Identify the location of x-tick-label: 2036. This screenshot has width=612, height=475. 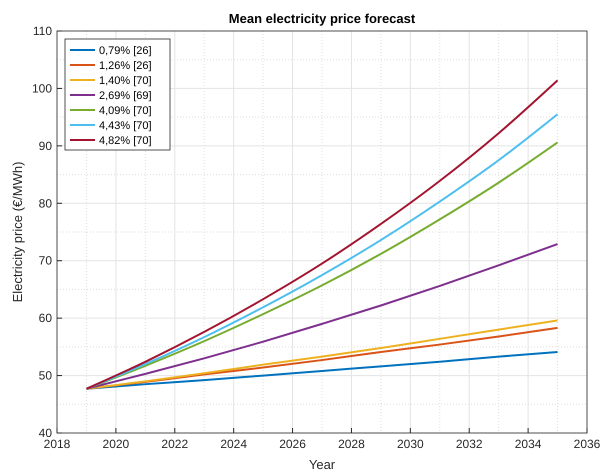
(587, 444).